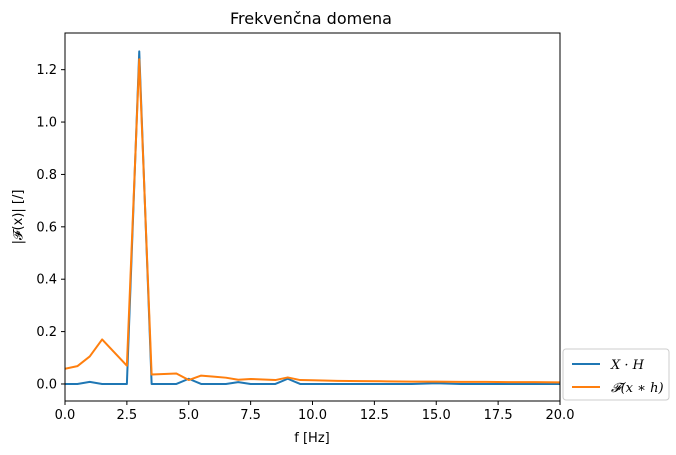  Describe the element at coordinates (65, 415) in the screenshot. I see `x-tick-label: 0.0` at that location.